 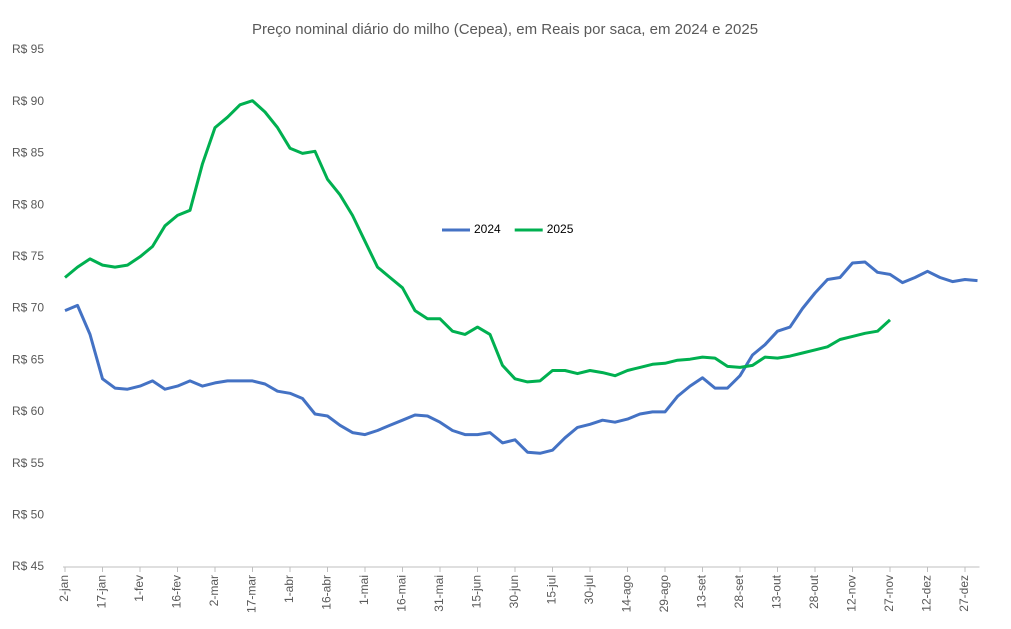 What do you see at coordinates (889, 593) in the screenshot?
I see `x-tick-label: 27-nov` at bounding box center [889, 593].